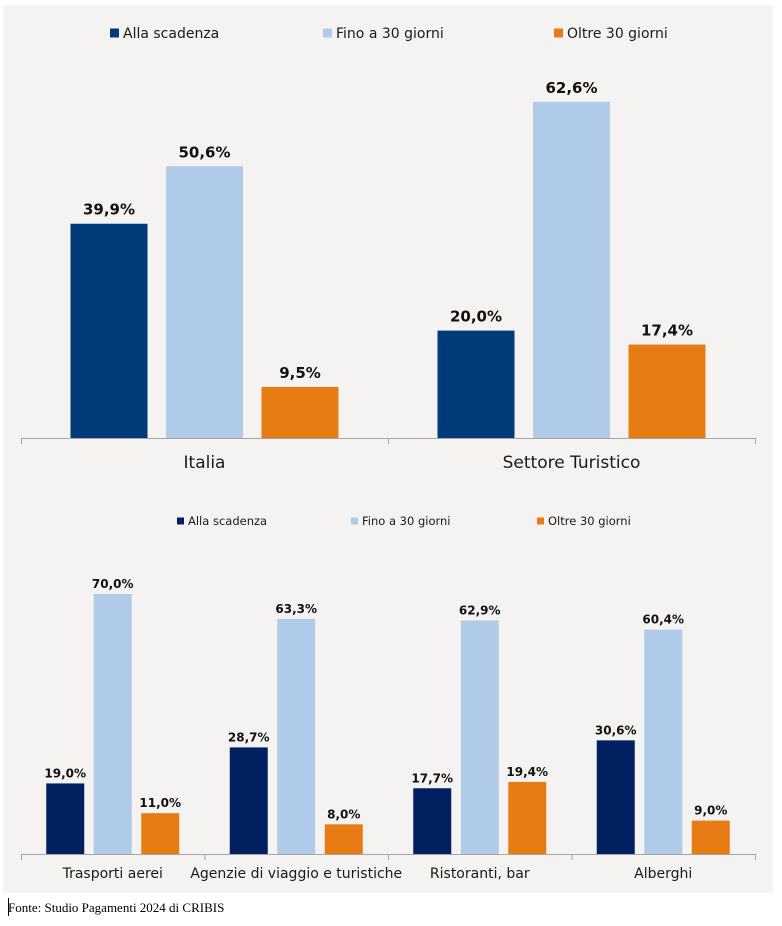 This screenshot has width=782, height=926. Describe the element at coordinates (616, 730) in the screenshot. I see `data-label: 30,6%` at that location.